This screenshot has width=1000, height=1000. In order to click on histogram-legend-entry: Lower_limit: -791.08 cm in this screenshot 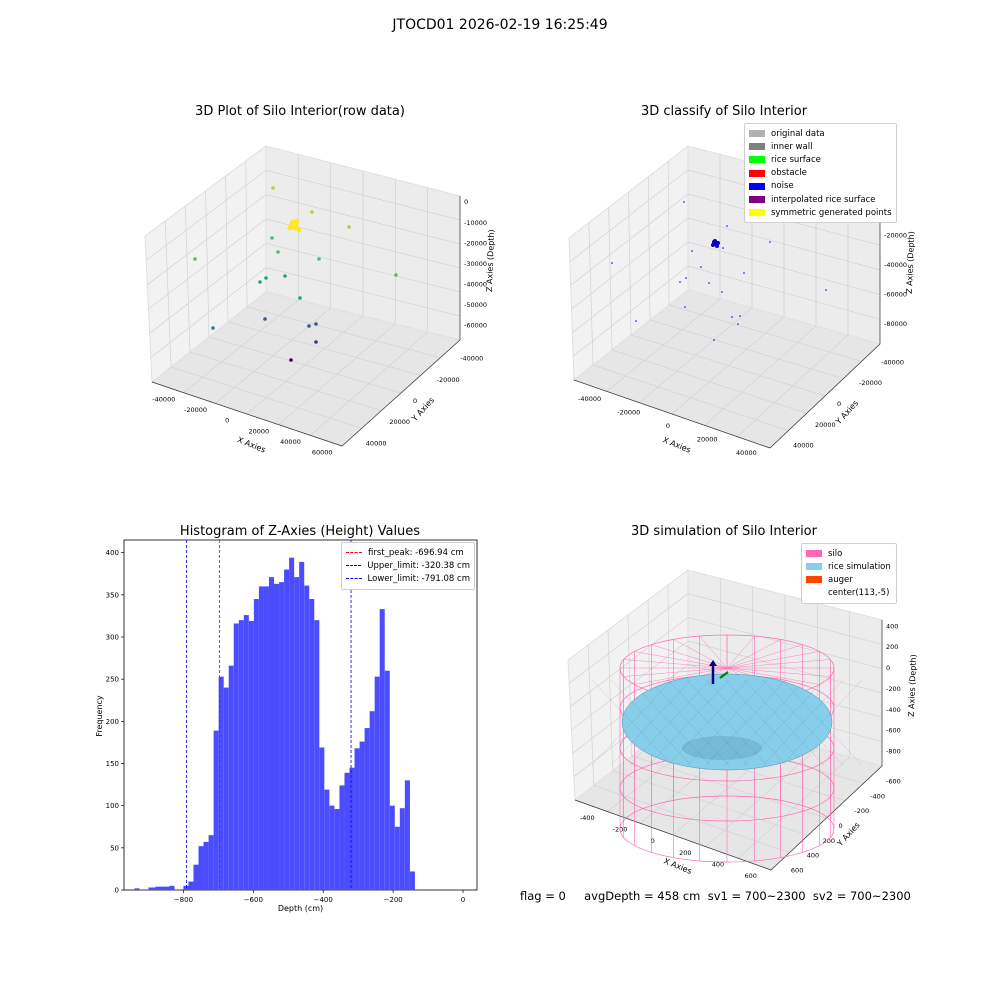, I will do `click(408, 578)`.